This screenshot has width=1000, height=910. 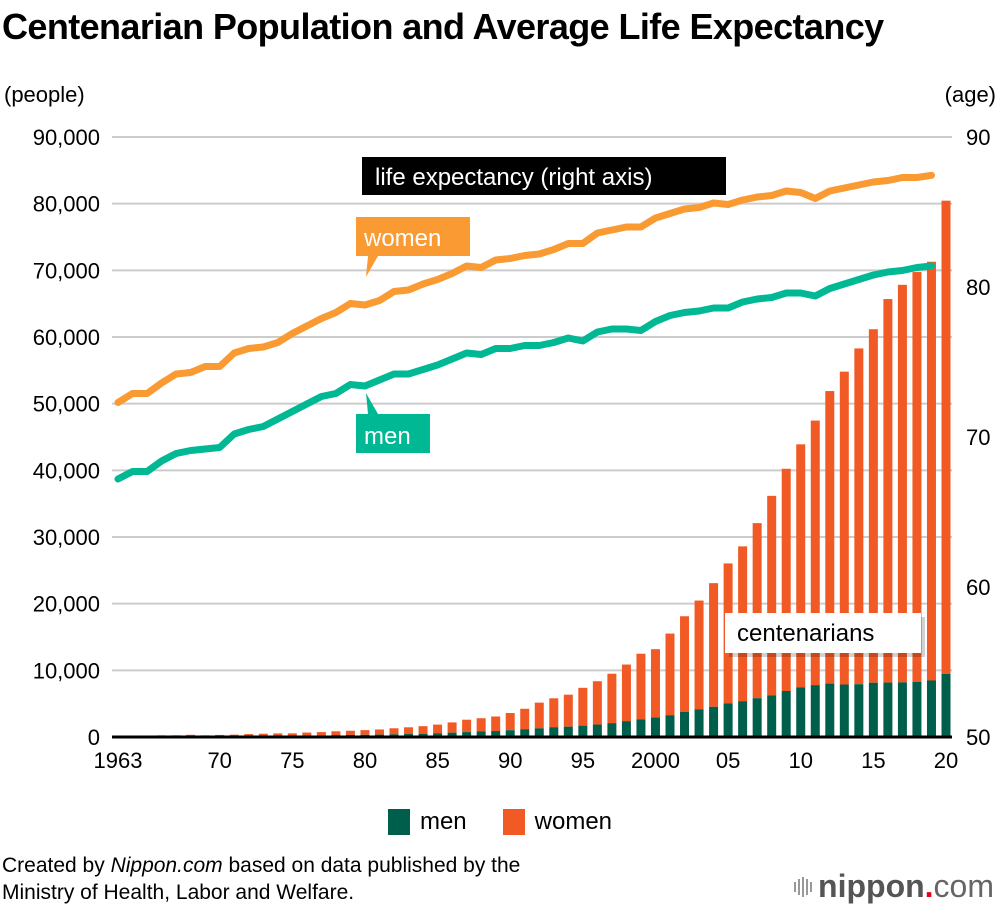 I want to click on bar-women-2015, so click(x=873, y=506).